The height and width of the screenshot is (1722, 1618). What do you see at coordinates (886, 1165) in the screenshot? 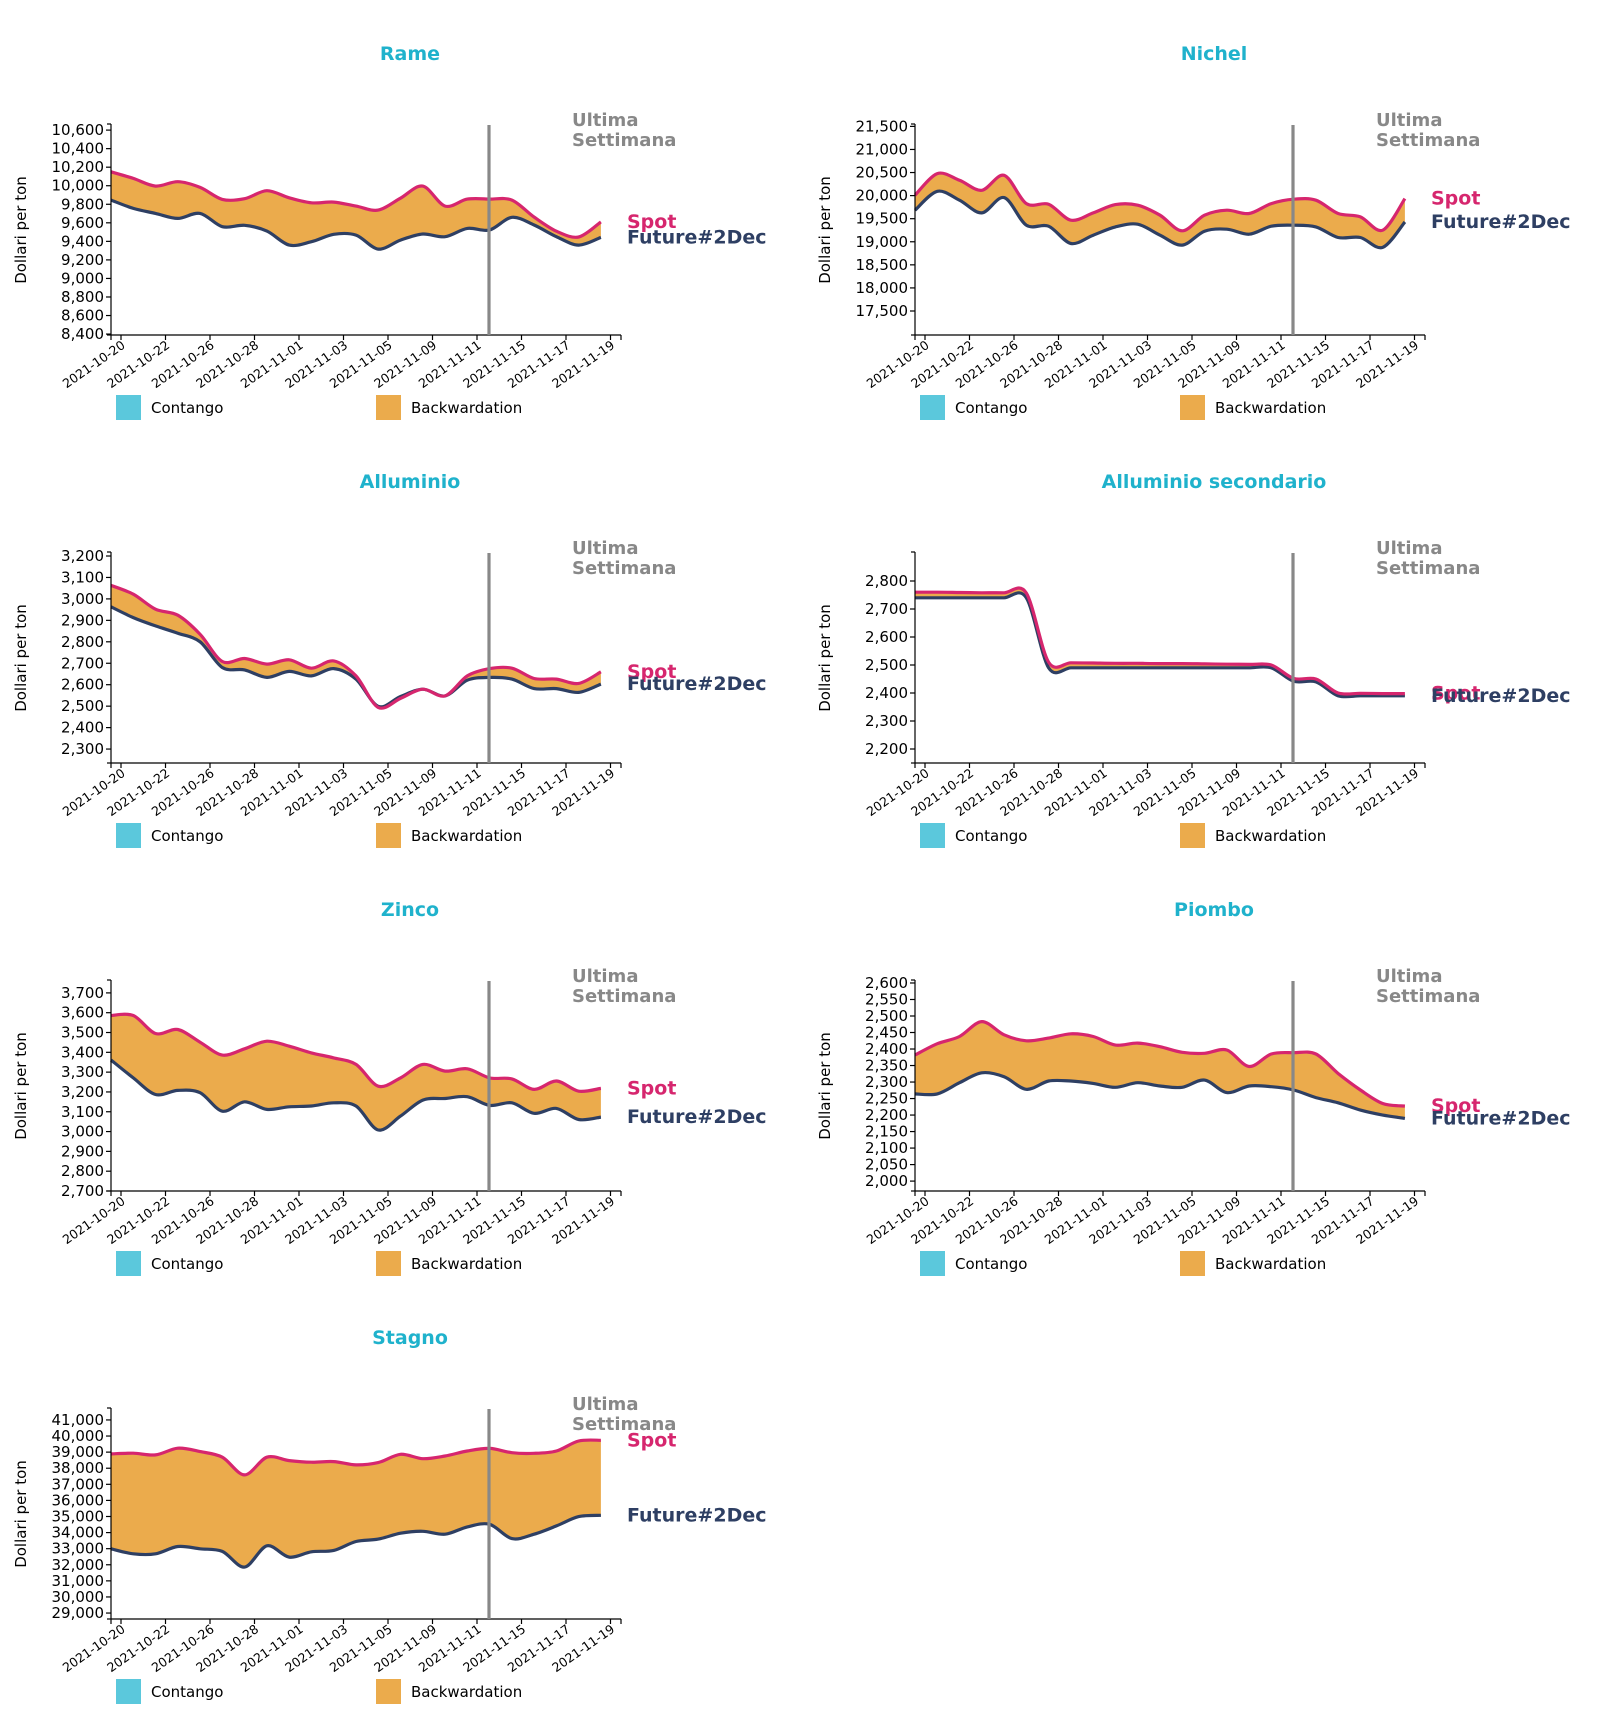
I see `y-tick-label: 2,050` at bounding box center [886, 1165].